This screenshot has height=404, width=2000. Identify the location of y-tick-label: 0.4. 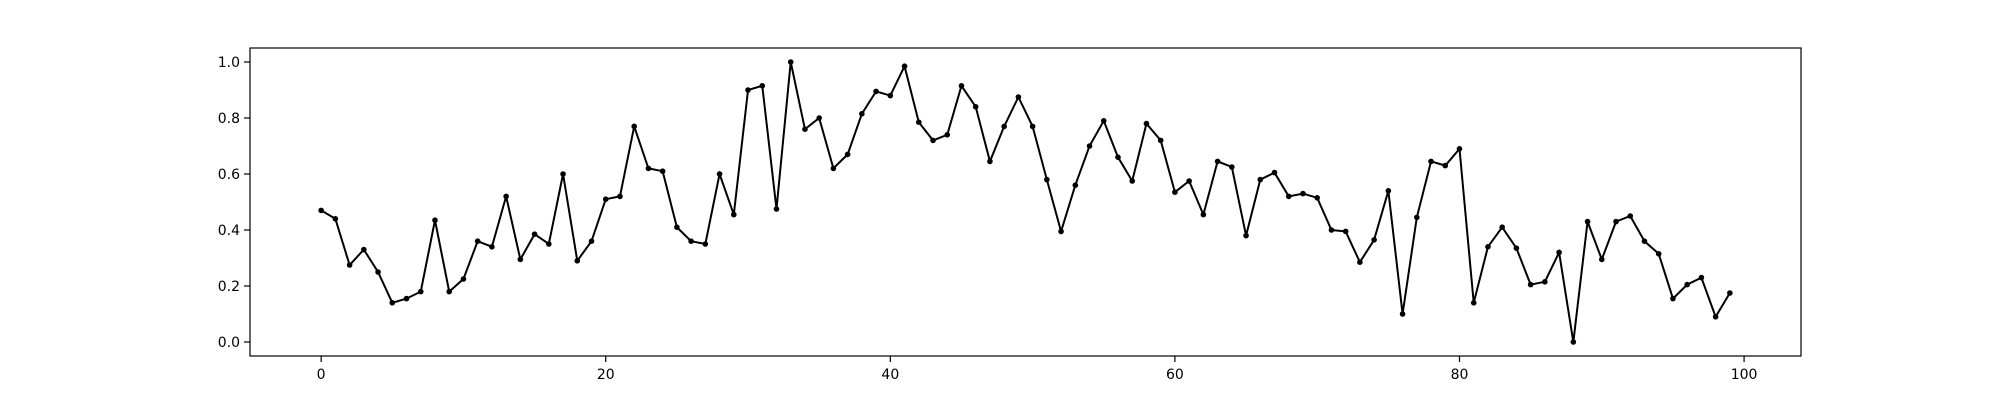
(229, 231).